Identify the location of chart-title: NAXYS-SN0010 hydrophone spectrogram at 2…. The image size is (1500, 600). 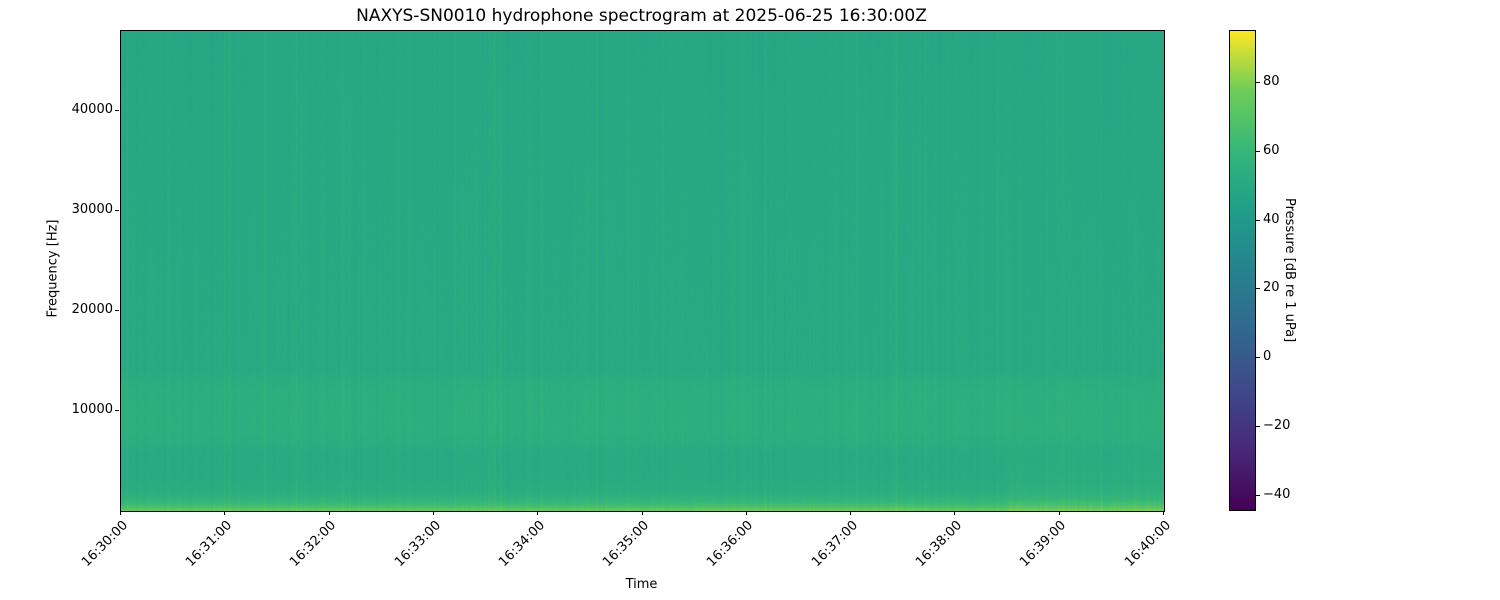
(641, 16).